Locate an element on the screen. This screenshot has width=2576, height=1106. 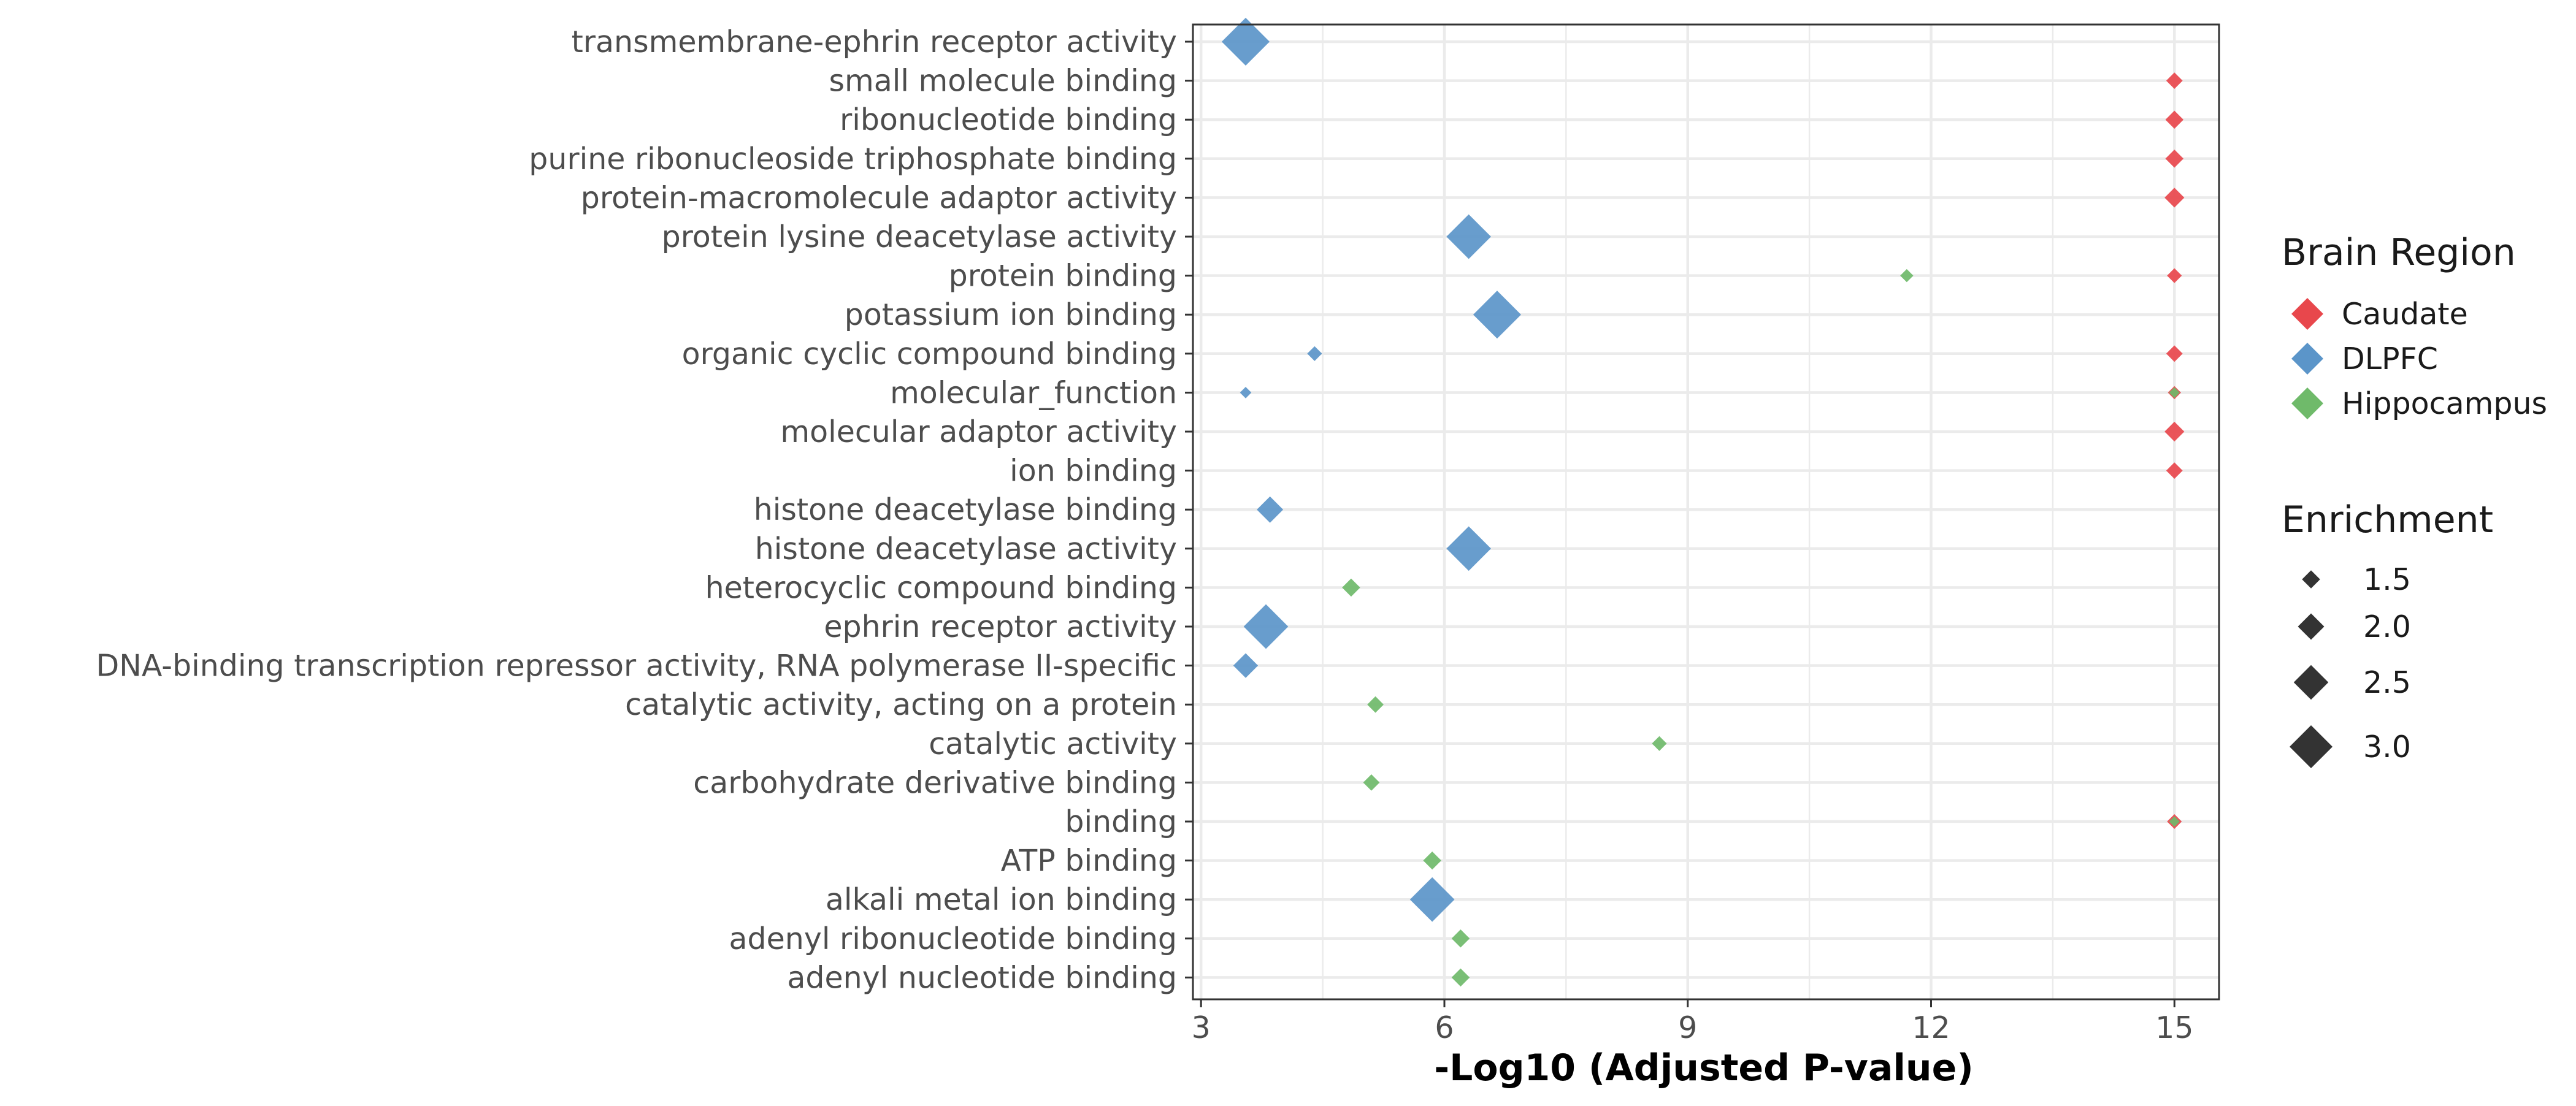
y-tick-label: catalytic activity is located at coordinates (1053, 744).